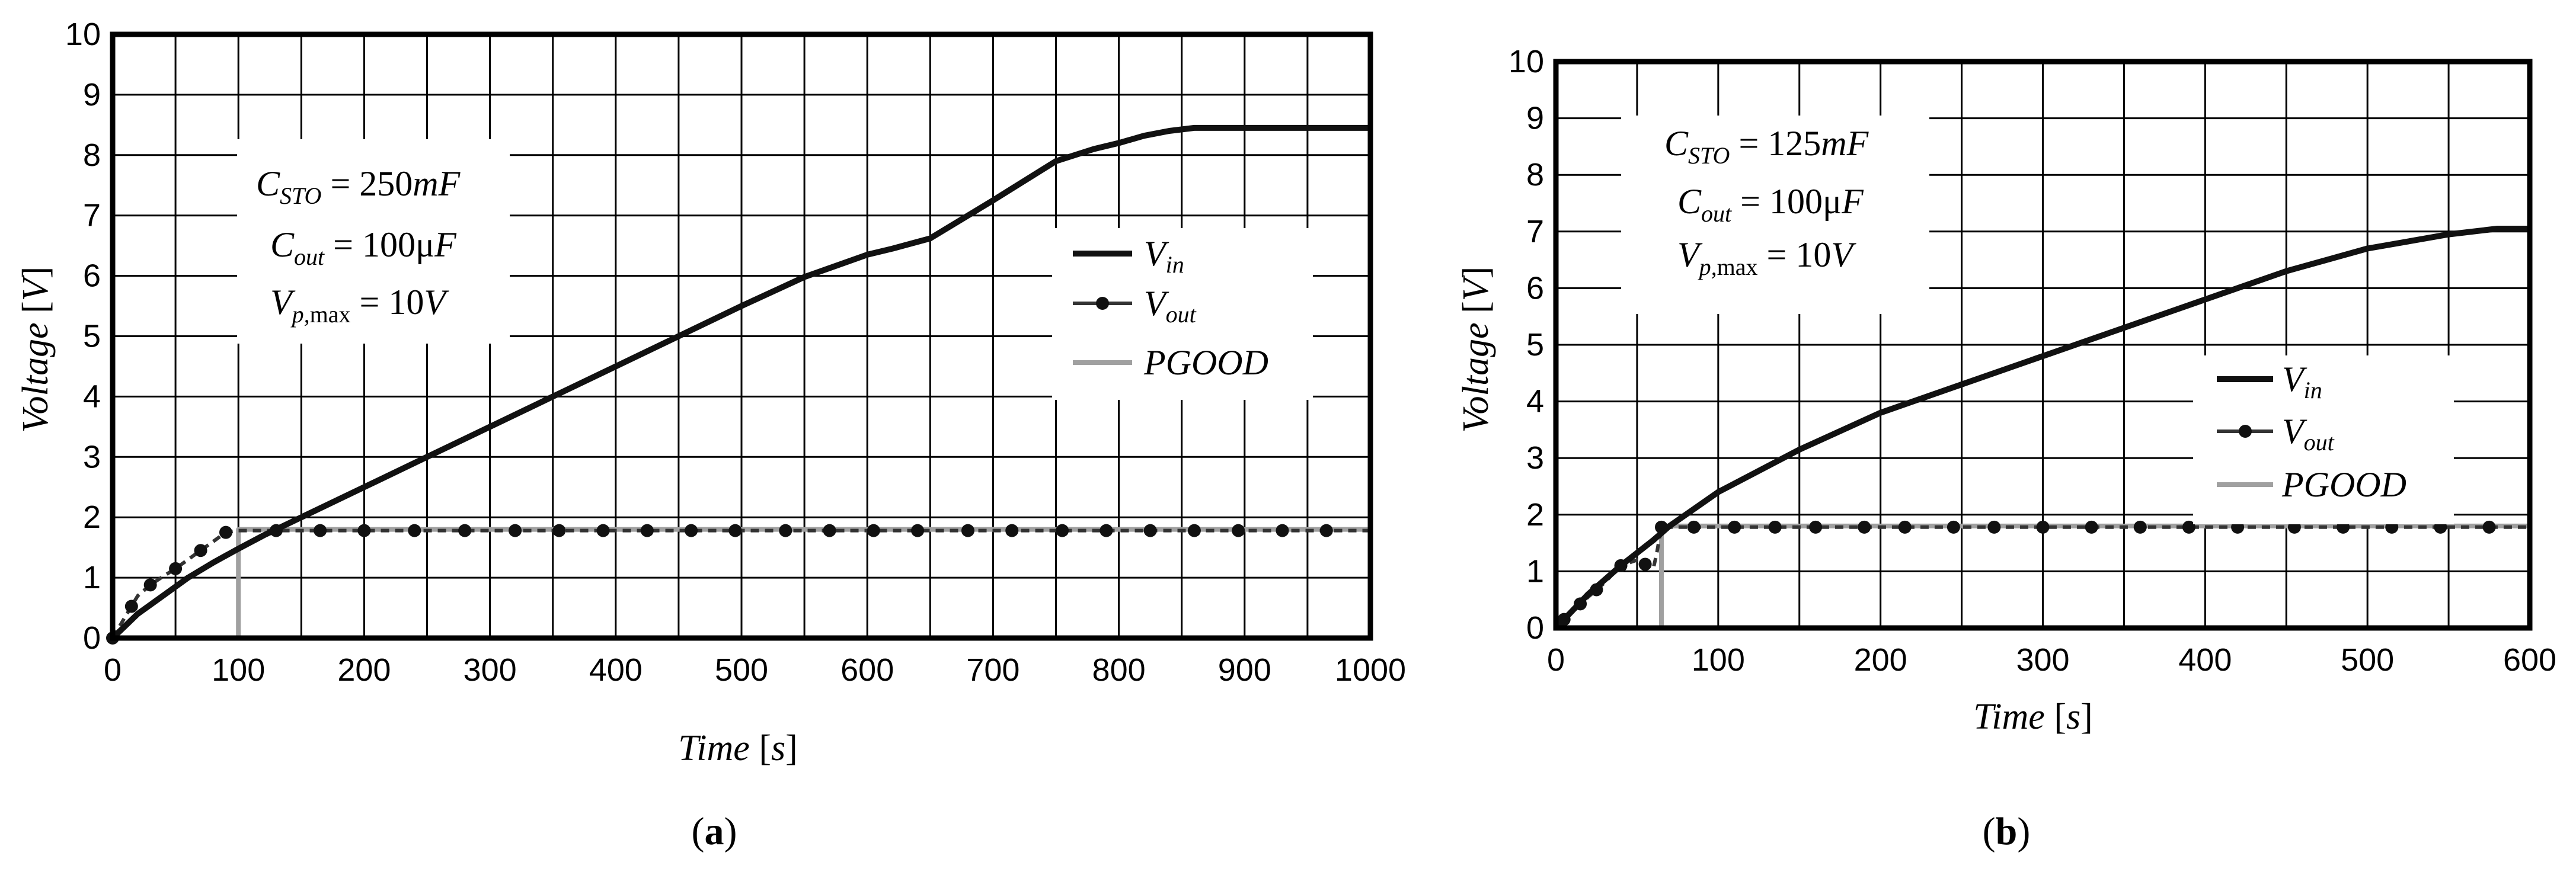 The height and width of the screenshot is (875, 2576). I want to click on chart-a-annot-line3: Vp,max = 10V, so click(359, 305).